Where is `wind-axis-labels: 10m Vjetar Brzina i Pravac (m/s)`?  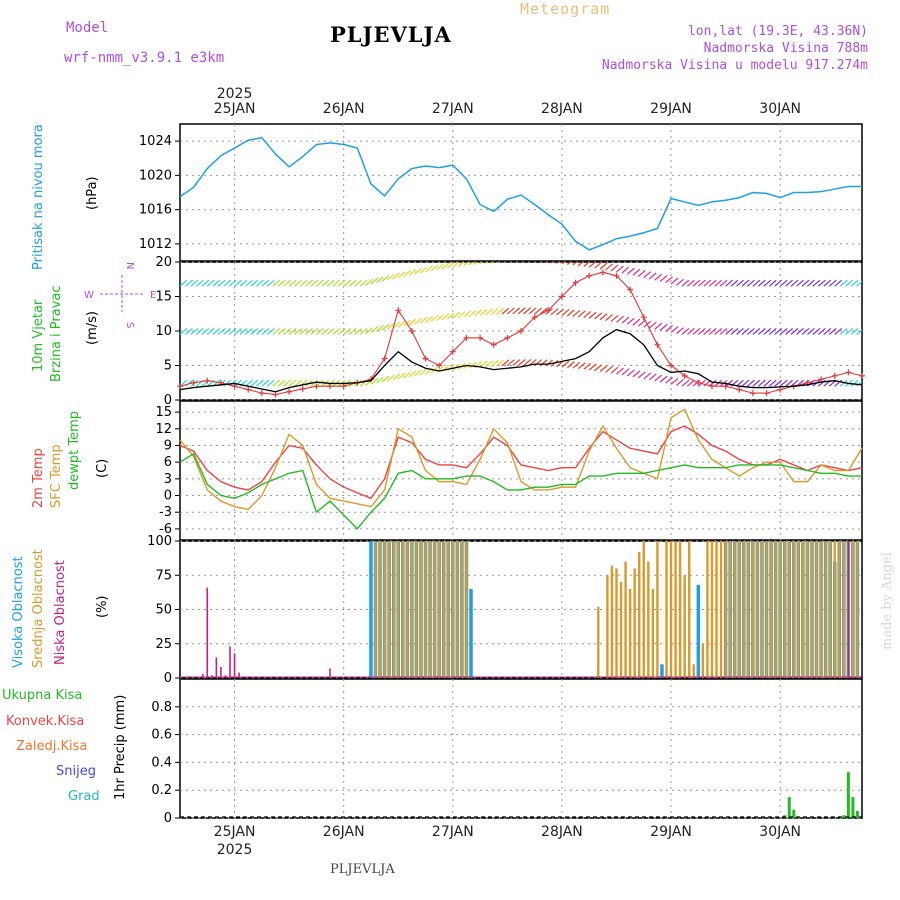 wind-axis-labels: 10m Vjetar Brzina i Pravac (m/s) is located at coordinates (65, 333).